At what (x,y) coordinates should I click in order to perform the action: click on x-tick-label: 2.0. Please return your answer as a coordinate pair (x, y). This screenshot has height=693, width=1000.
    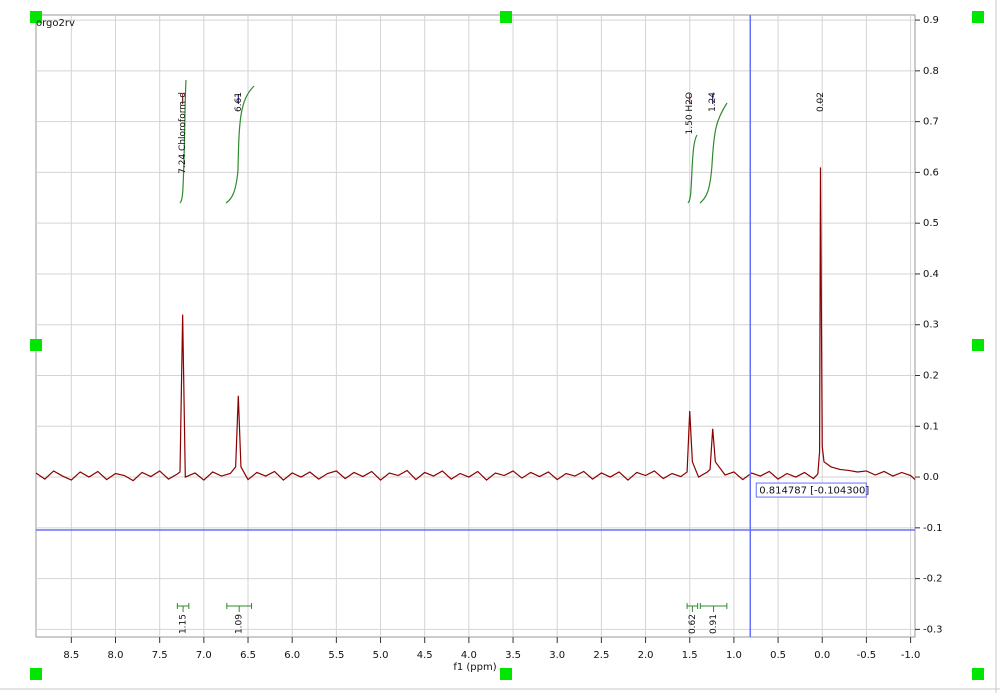
    Looking at the image, I should click on (646, 655).